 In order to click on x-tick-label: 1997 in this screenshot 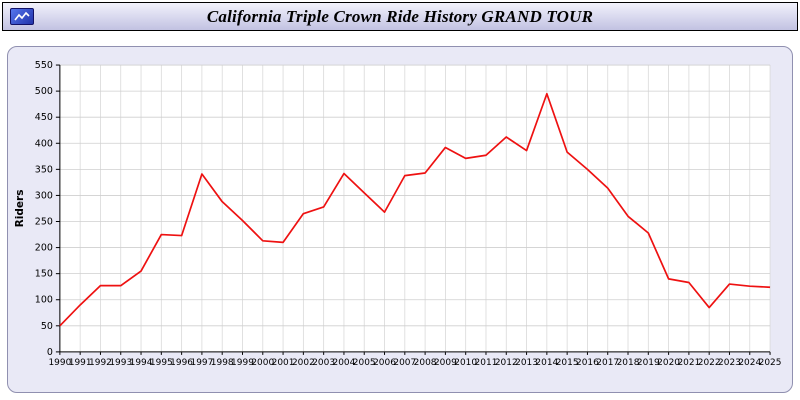, I will do `click(201, 363)`.